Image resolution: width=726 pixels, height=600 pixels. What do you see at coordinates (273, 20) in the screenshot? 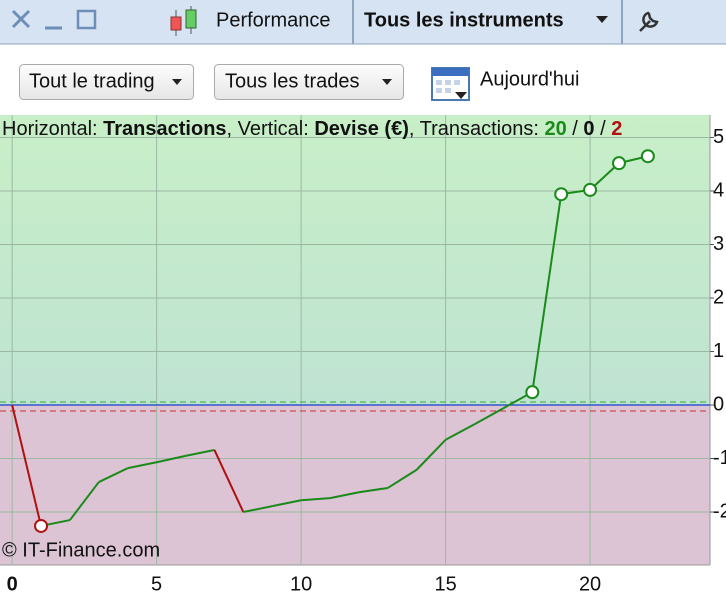
I see `tab-label: Performance` at bounding box center [273, 20].